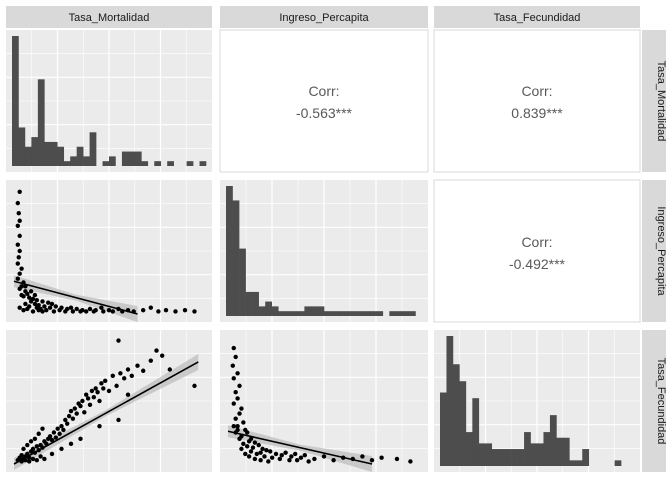  I want to click on fit-line, so click(106, 413).